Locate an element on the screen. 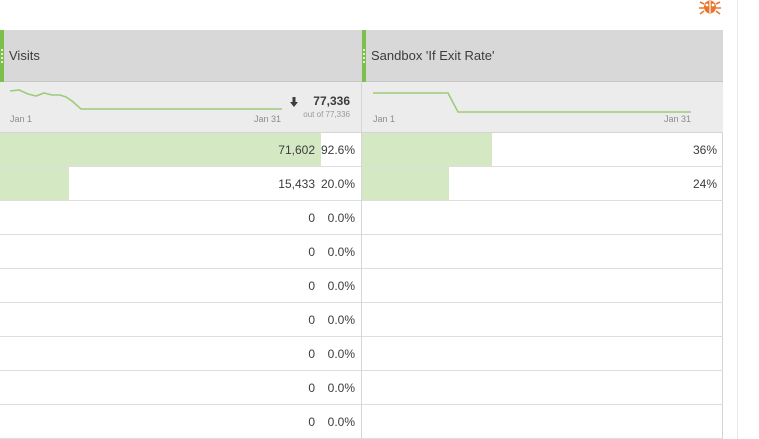  cell-value: 36% is located at coordinates (704, 150).